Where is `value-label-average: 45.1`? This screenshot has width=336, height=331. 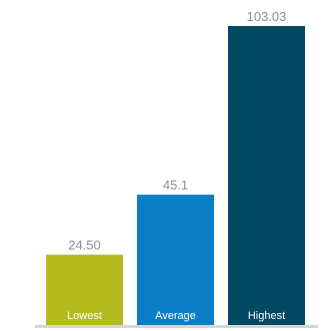
value-label-average: 45.1 is located at coordinates (175, 185).